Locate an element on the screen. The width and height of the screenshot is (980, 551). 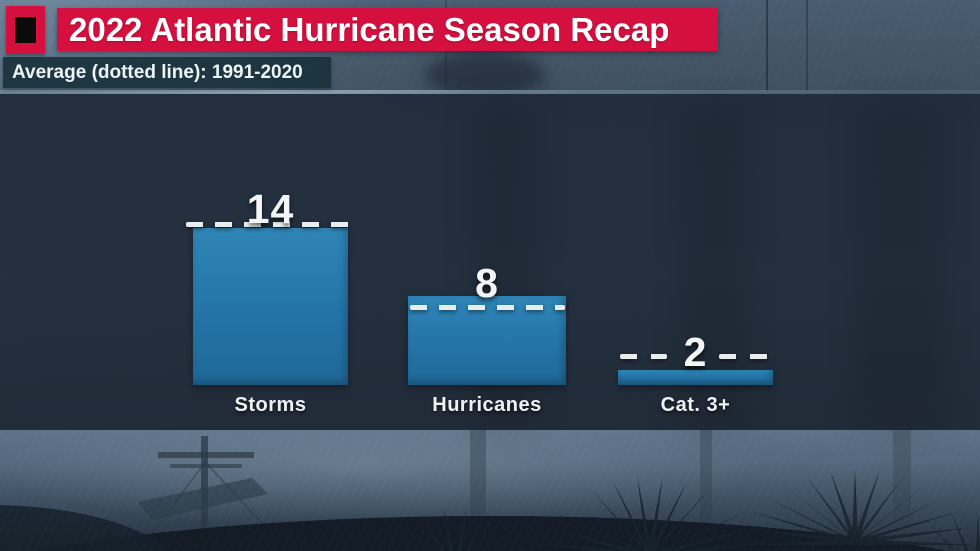
network-logo is located at coordinates (25, 30).